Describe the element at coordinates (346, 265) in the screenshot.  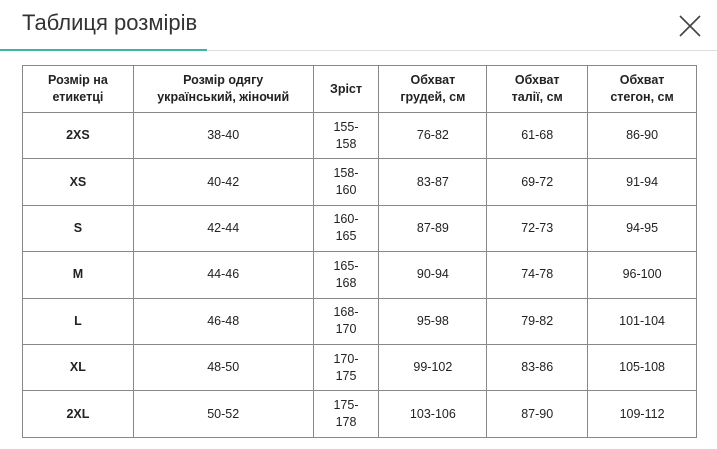
I see `cell-line: 165-` at that location.